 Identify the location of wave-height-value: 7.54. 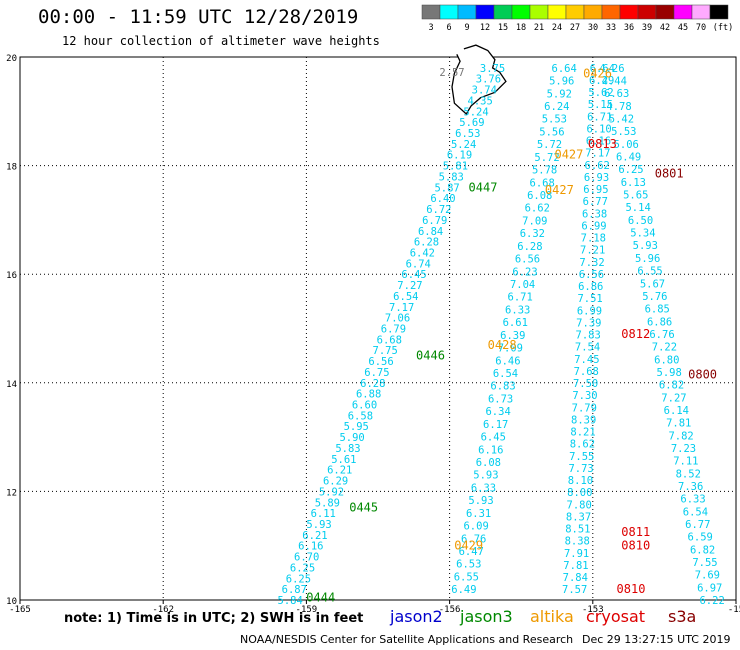
(587, 348).